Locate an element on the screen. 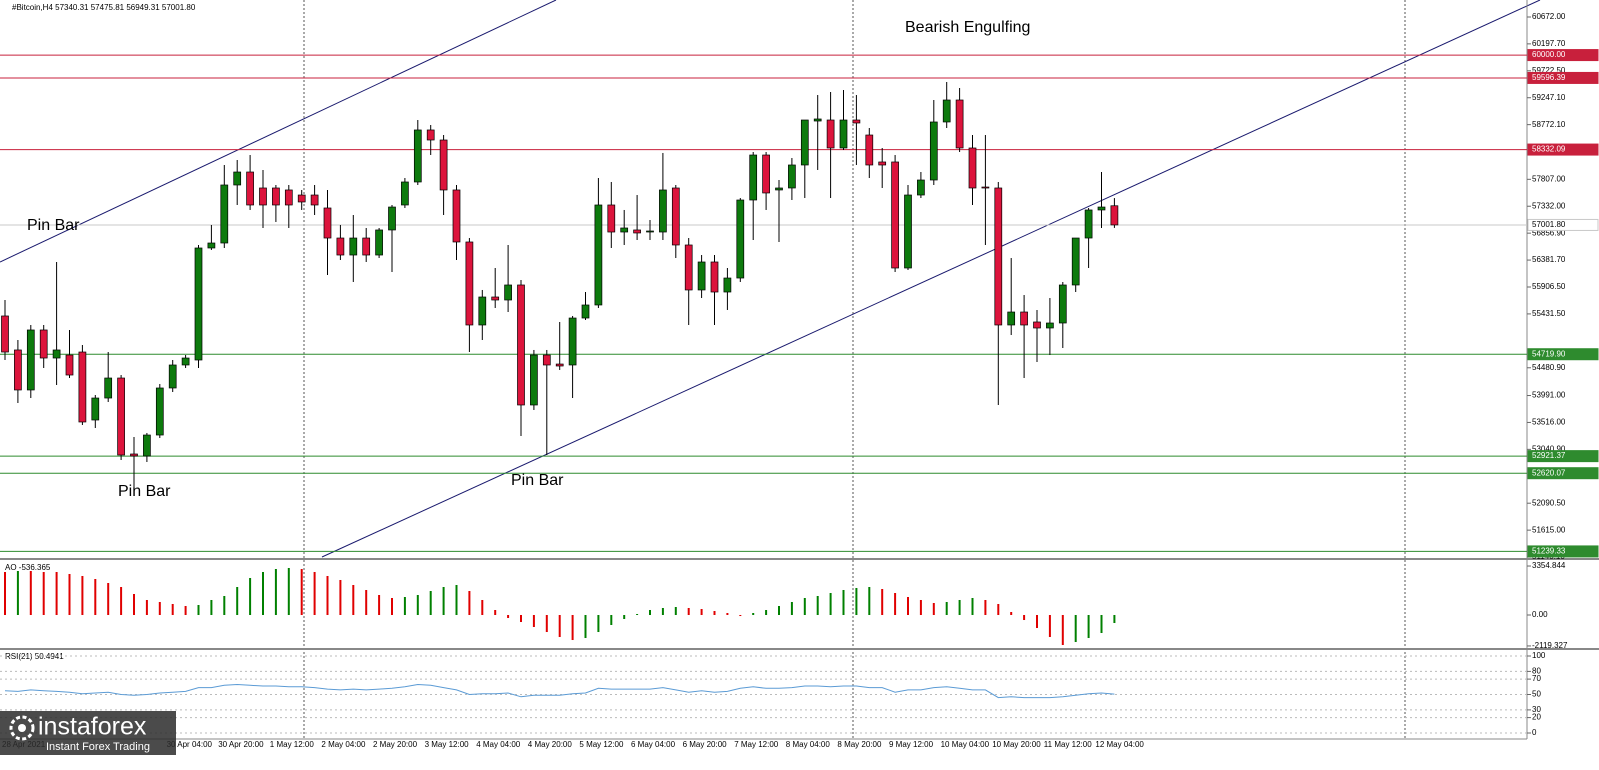 This screenshot has height=770, width=1599. x-tick-label: 1 May 12:00 is located at coordinates (292, 744).